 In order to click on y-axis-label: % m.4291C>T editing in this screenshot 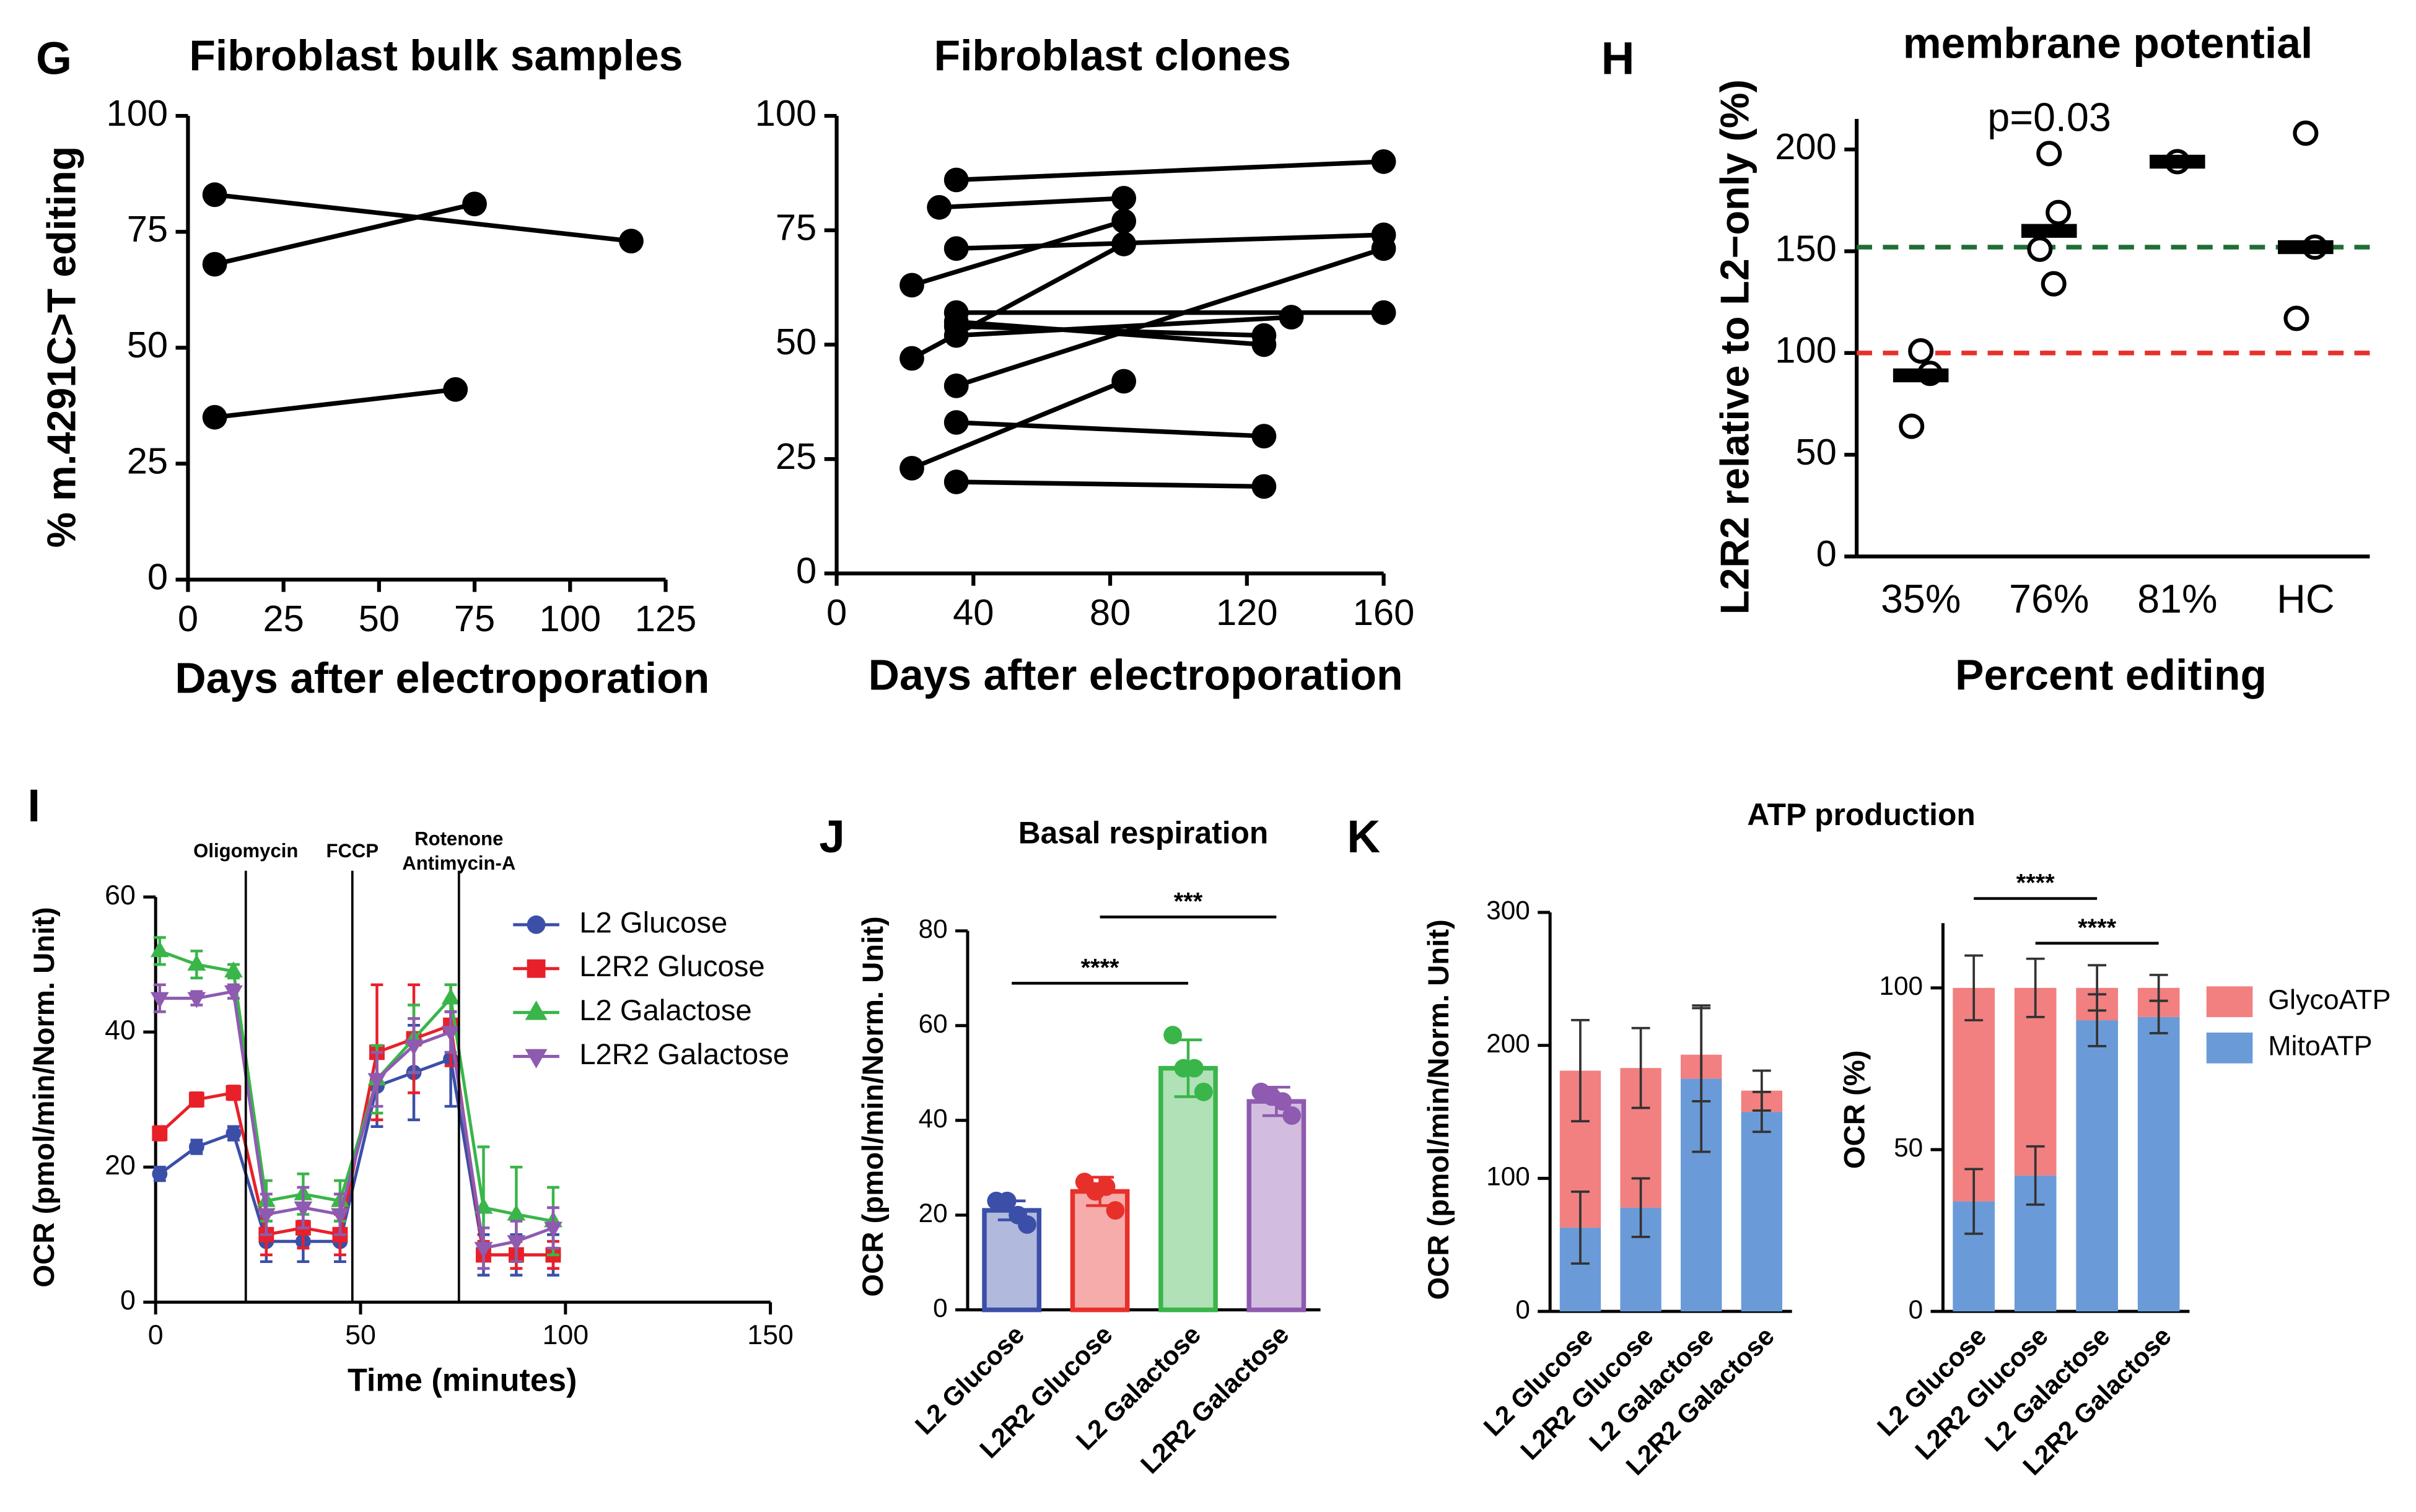, I will do `click(61, 347)`.